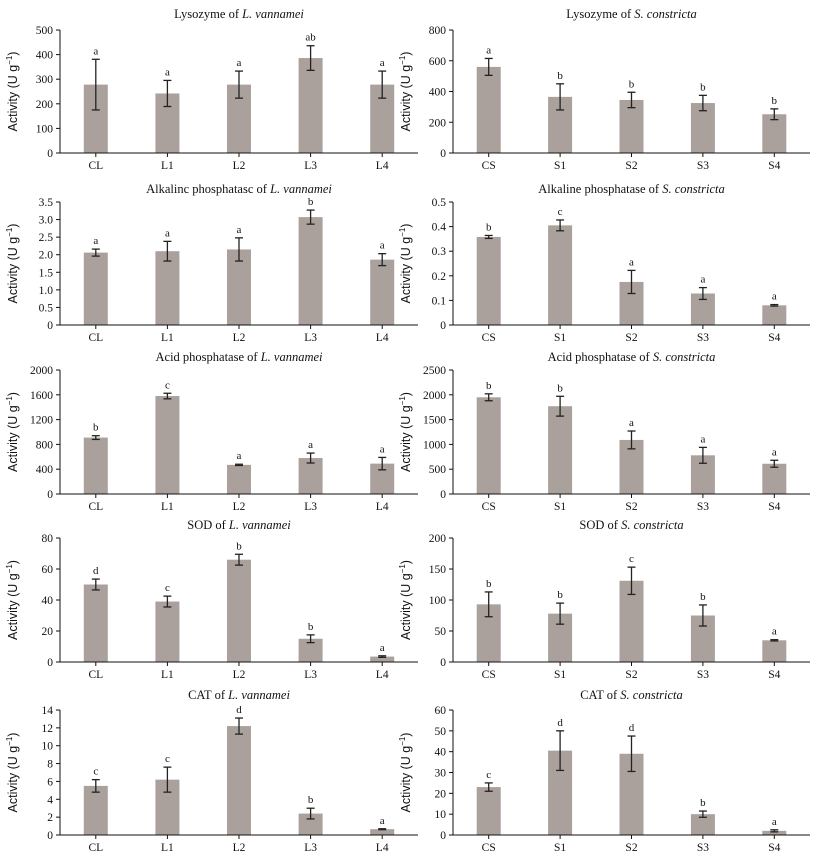 The width and height of the screenshot is (834, 861). What do you see at coordinates (434, 371) in the screenshot?
I see `y-tick-label: 2500` at bounding box center [434, 371].